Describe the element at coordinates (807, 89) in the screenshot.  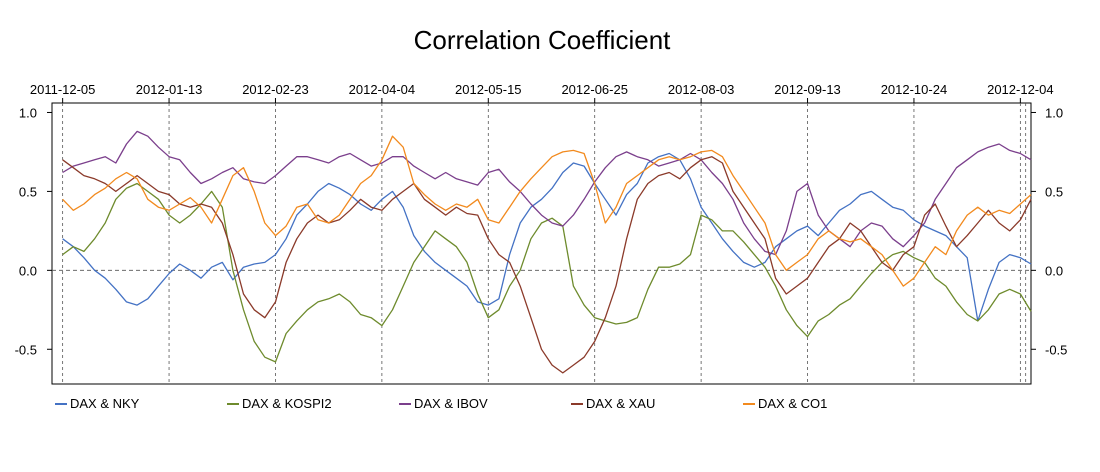
I see `x-tick-label: 2012-09-13` at that location.